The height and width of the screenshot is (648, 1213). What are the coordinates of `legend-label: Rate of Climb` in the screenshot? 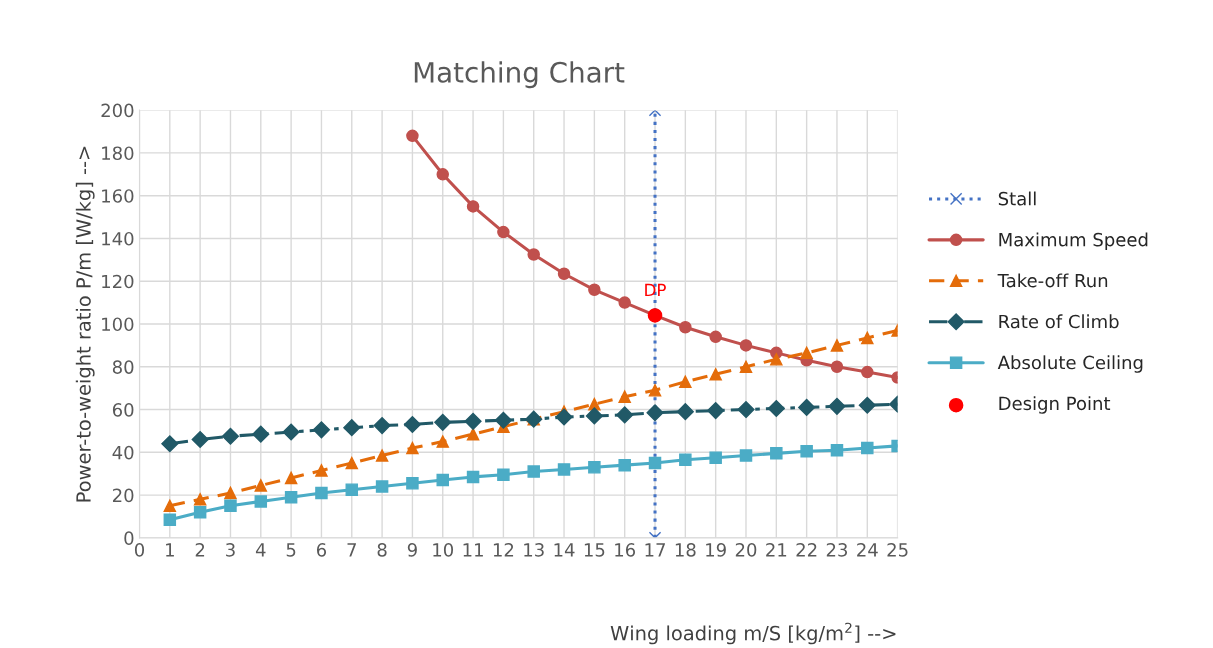 It's located at (1059, 321).